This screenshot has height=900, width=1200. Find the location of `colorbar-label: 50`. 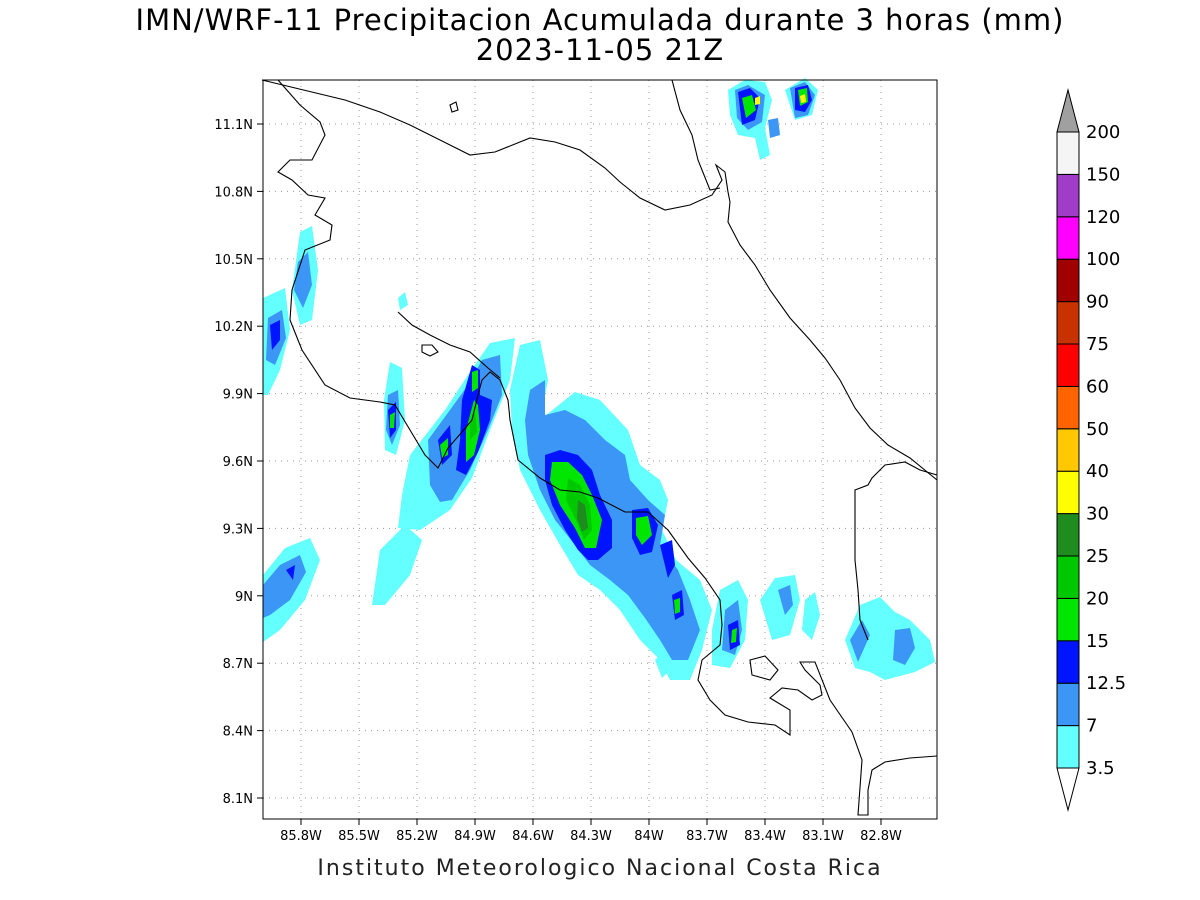

colorbar-label: 50 is located at coordinates (1097, 429).